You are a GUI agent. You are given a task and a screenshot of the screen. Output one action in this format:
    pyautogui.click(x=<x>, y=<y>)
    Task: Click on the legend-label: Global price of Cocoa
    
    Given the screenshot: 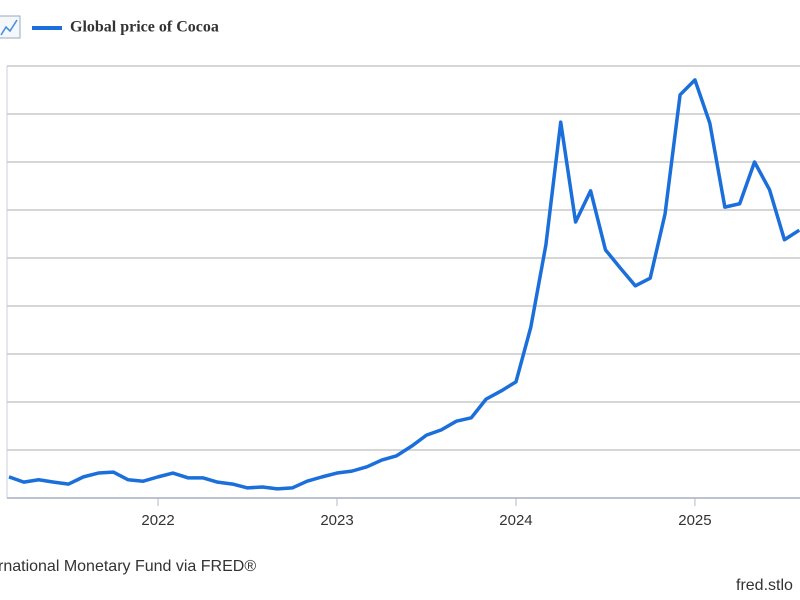 What is the action you would take?
    pyautogui.click(x=144, y=27)
    